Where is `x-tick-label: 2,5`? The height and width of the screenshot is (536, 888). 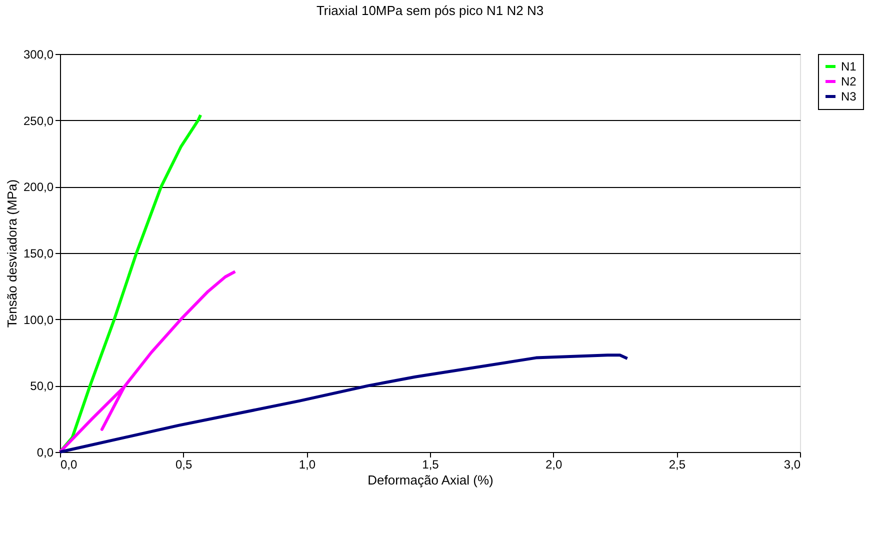 x-tick-label: 2,5 is located at coordinates (677, 465).